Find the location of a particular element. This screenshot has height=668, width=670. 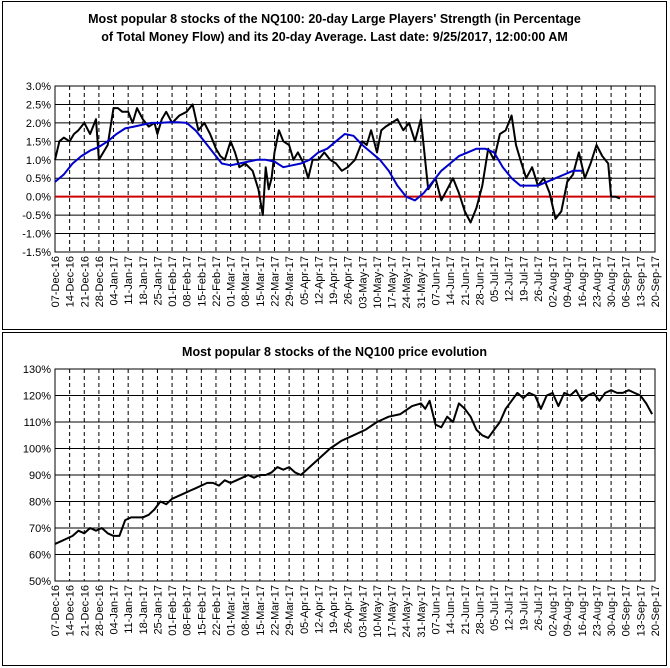

y-tick-label: 90% is located at coordinates (40, 476).